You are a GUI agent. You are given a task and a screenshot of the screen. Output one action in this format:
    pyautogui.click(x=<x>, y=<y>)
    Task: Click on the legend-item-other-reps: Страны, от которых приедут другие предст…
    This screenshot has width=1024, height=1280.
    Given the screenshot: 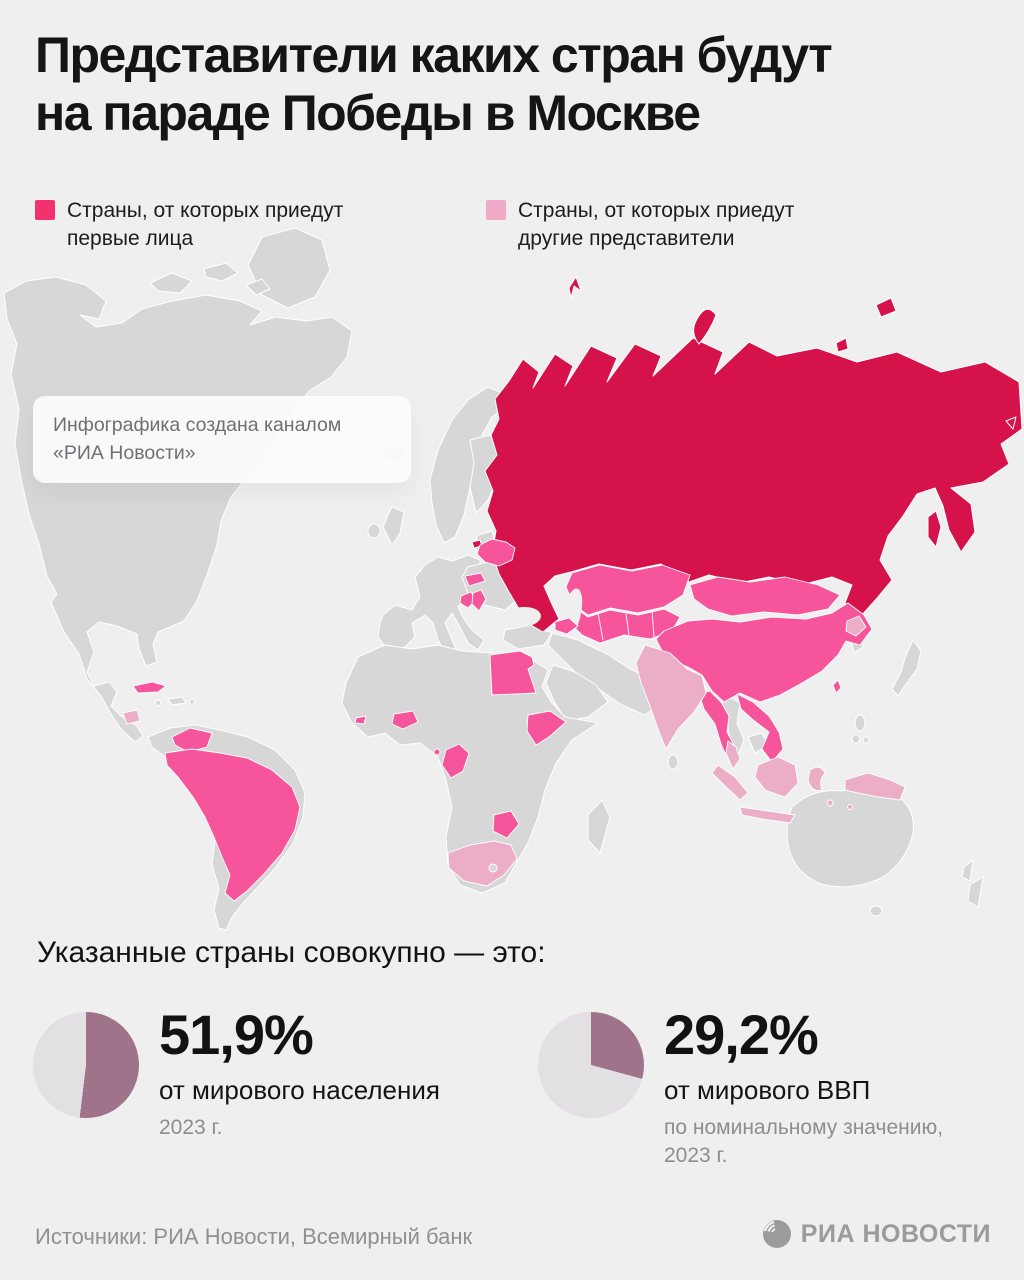 What is the action you would take?
    pyautogui.click(x=674, y=225)
    